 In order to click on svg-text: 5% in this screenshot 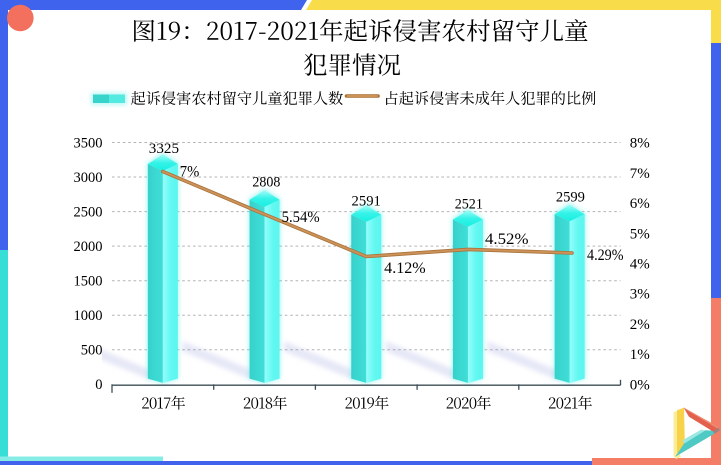, I will do `click(640, 234)`.